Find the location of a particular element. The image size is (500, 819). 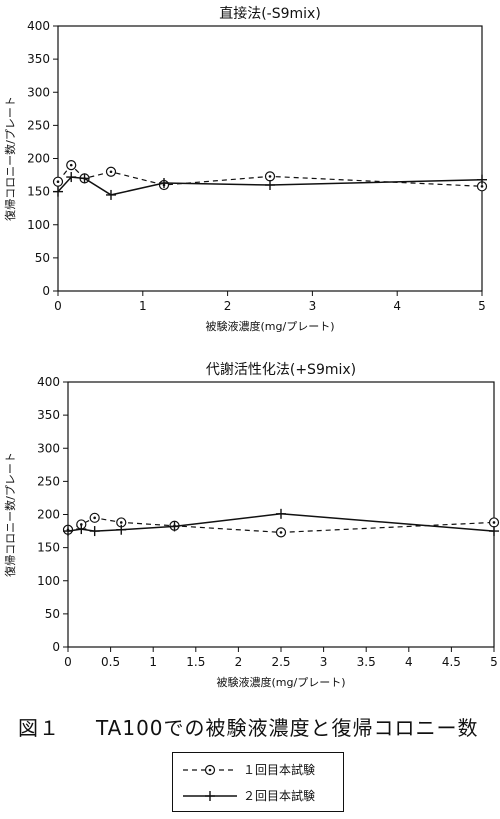

chart2-x-tick-label-0-5: 0.5 is located at coordinates (110, 662).